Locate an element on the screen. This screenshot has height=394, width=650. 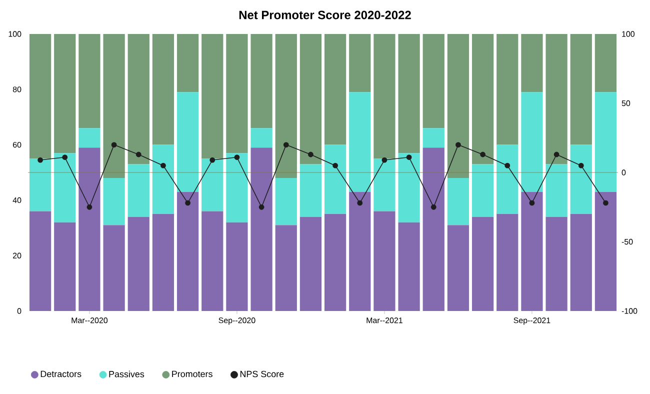
chart-title: Net Promoter Score 2020-2022 is located at coordinates (325, 15).